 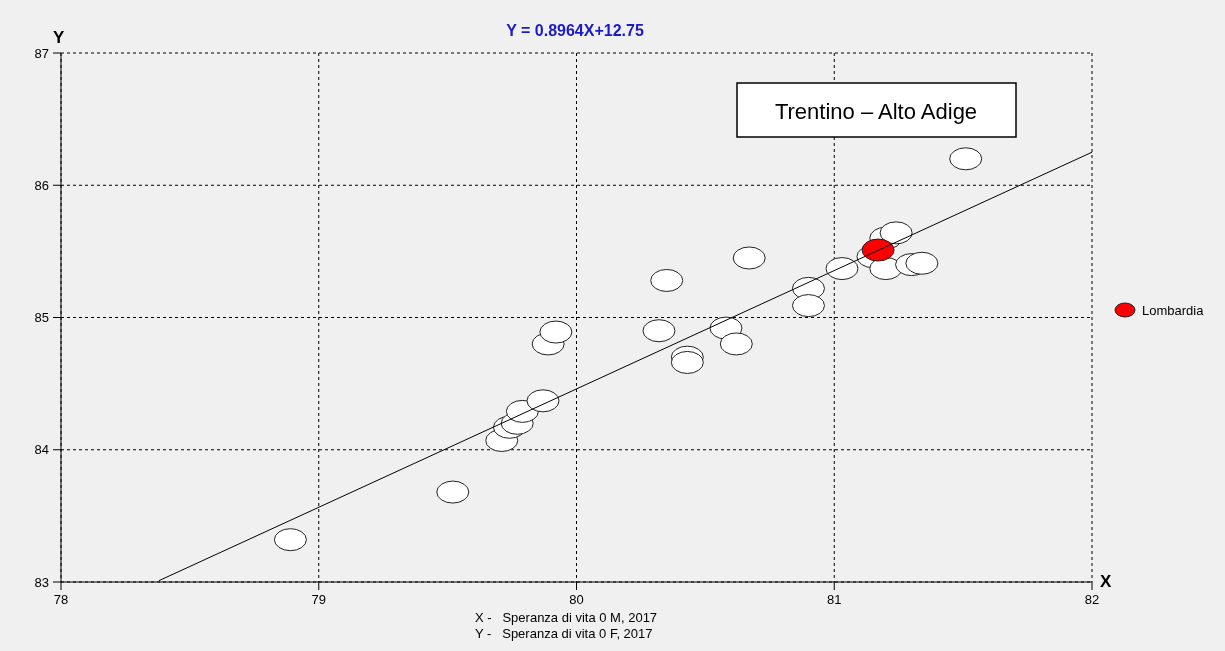 What do you see at coordinates (41, 53) in the screenshot?
I see `y-tick-label: 87` at bounding box center [41, 53].